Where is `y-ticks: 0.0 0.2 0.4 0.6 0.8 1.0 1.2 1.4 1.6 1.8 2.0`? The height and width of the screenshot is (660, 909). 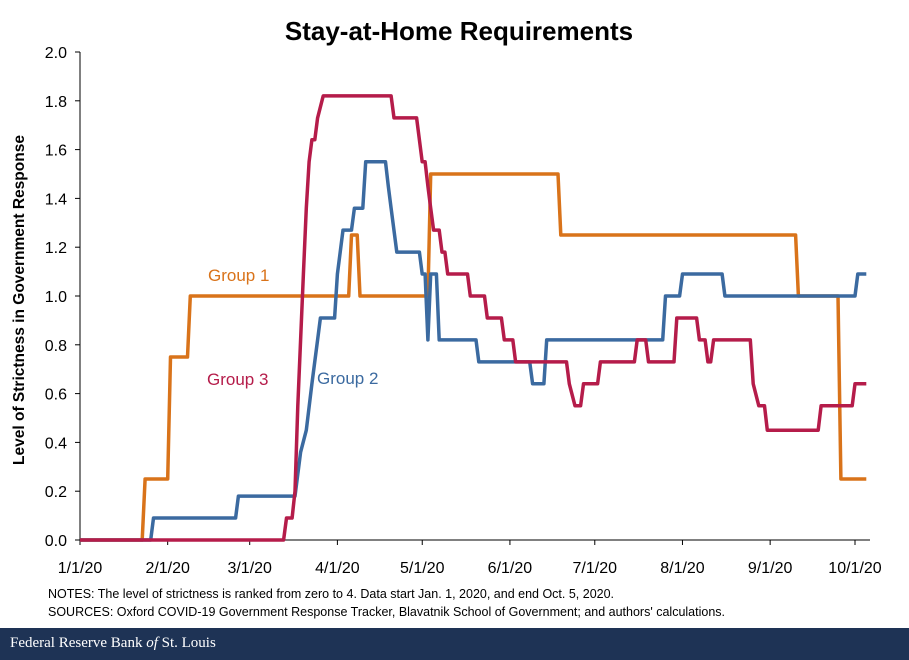
y-ticks: 0.0 0.2 0.4 0.6 0.8 1.0 1.2 1.4 1.6 1.8 2.0 is located at coordinates (62, 297).